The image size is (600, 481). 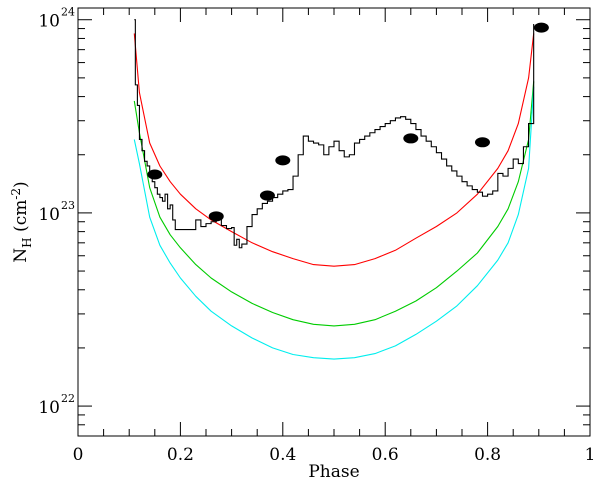 I want to click on y-tick-label-exp: 24, so click(x=68, y=12).